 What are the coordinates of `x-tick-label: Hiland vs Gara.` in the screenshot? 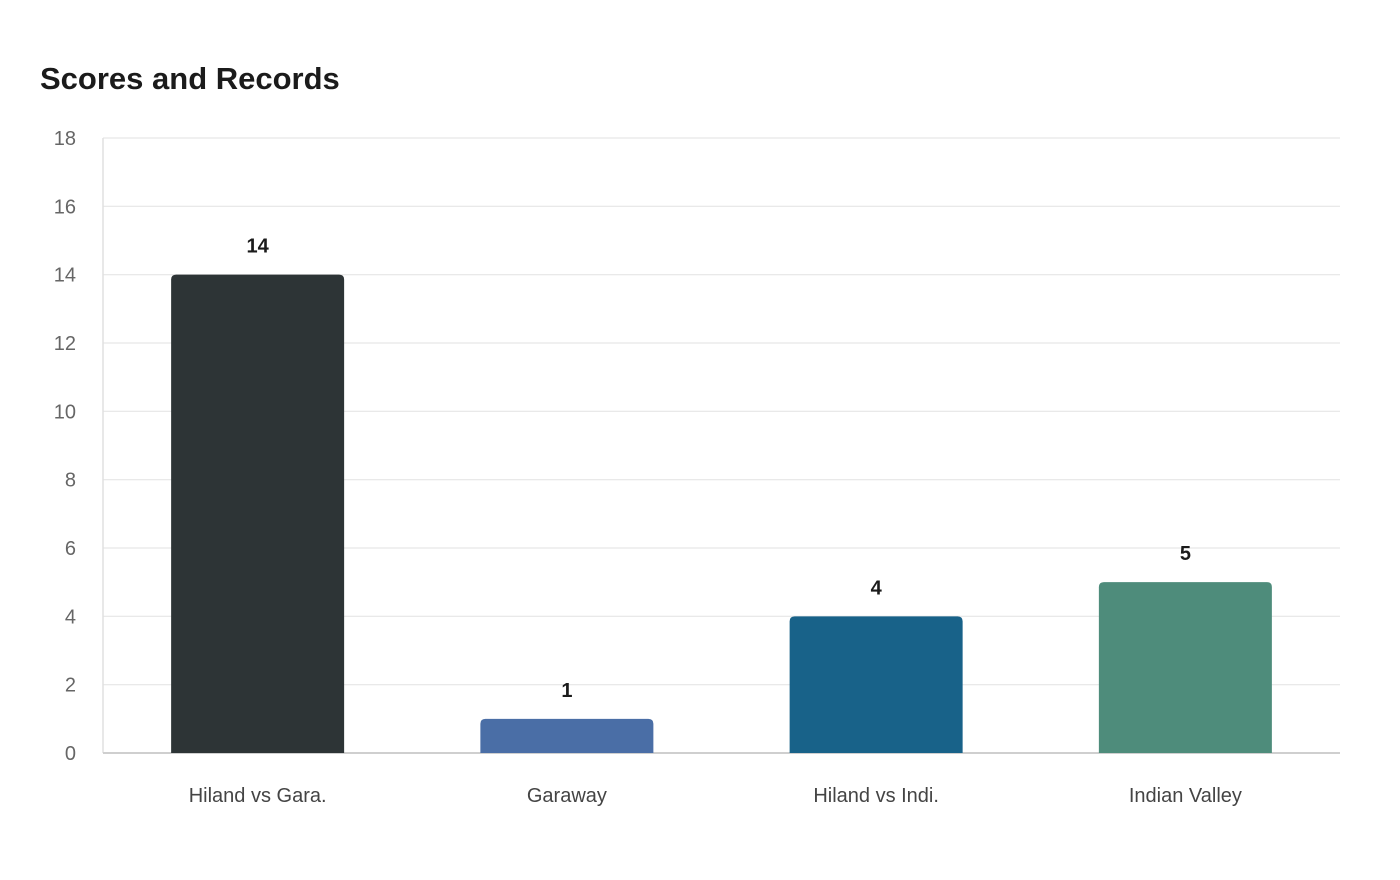 It's located at (258, 796).